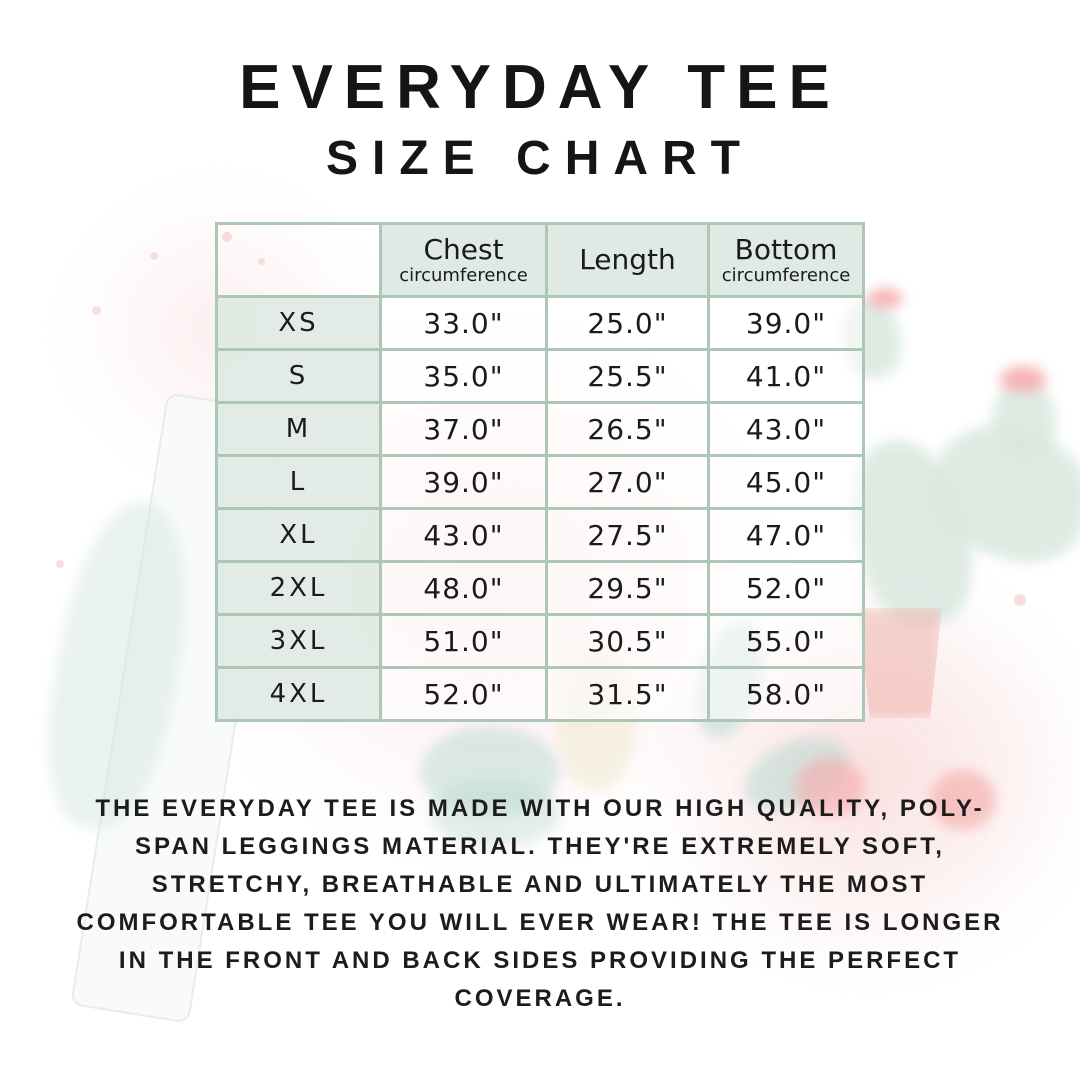 The image size is (1080, 1080). Describe the element at coordinates (463, 694) in the screenshot. I see `chest-value-cell: 52.0"` at that location.